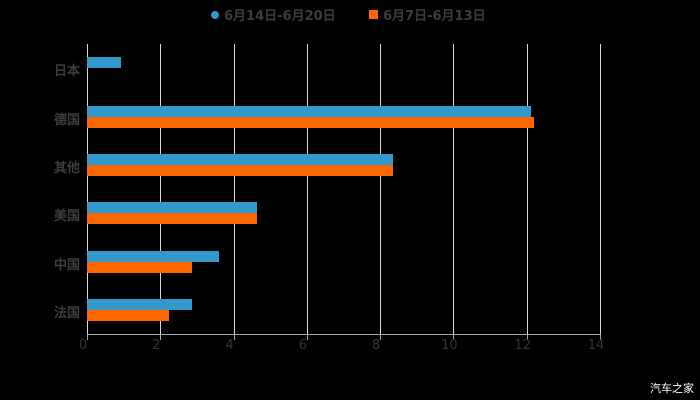  What do you see at coordinates (66, 313) in the screenshot?
I see `category-label: 法国` at bounding box center [66, 313].